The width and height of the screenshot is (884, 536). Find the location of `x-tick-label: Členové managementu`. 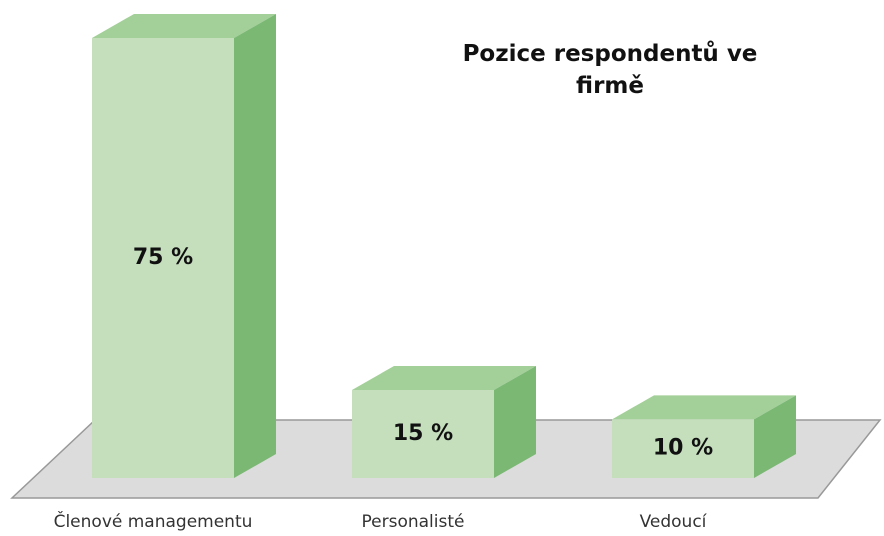

x-tick-label: Členové managementu is located at coordinates (153, 521).